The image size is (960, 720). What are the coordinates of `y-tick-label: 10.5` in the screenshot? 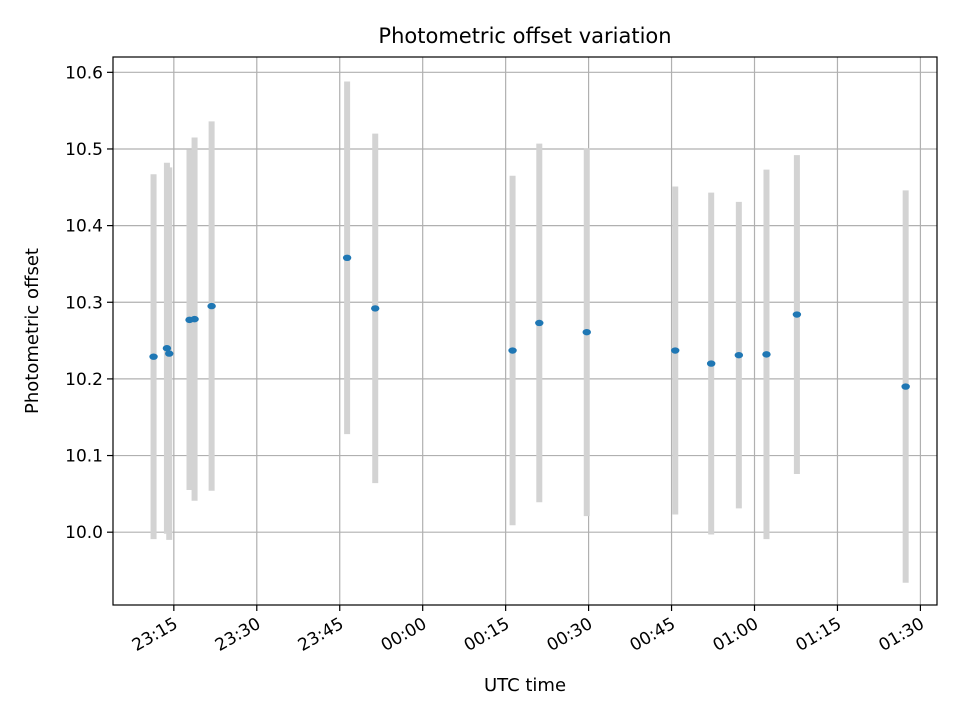 It's located at (84, 150).